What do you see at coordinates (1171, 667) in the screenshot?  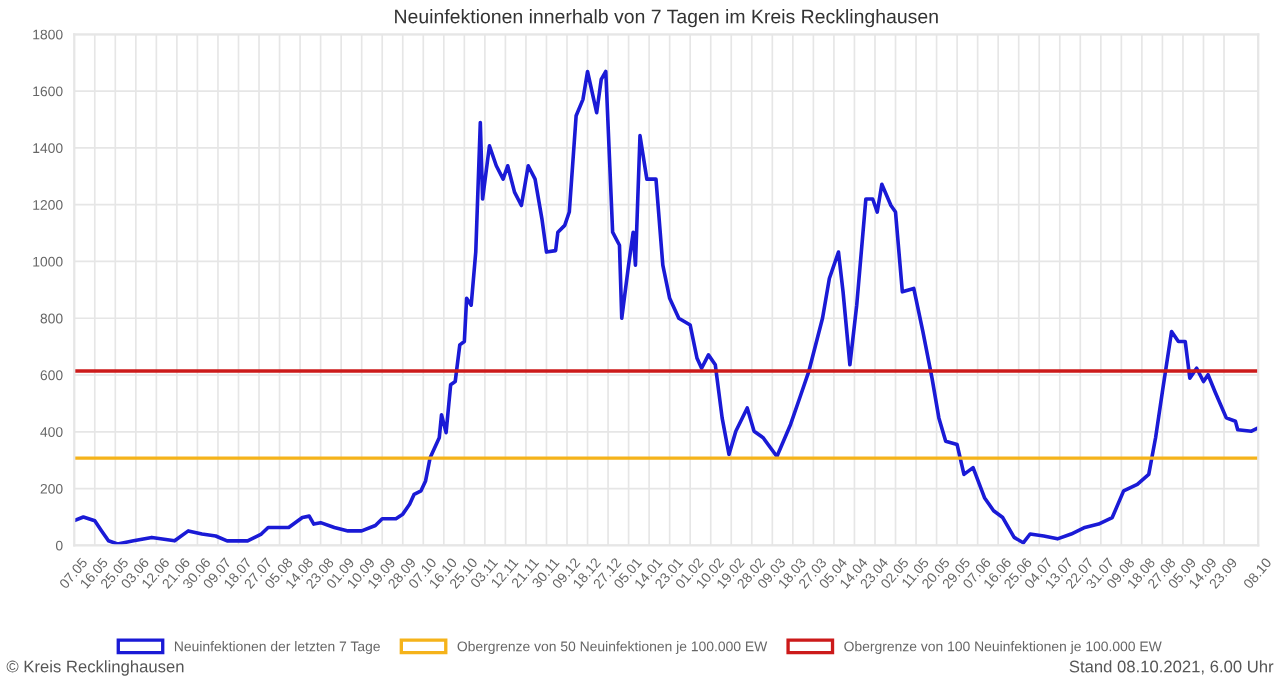 I see `text: Stand 08.10.2021, 6.00 Uhr` at bounding box center [1171, 667].